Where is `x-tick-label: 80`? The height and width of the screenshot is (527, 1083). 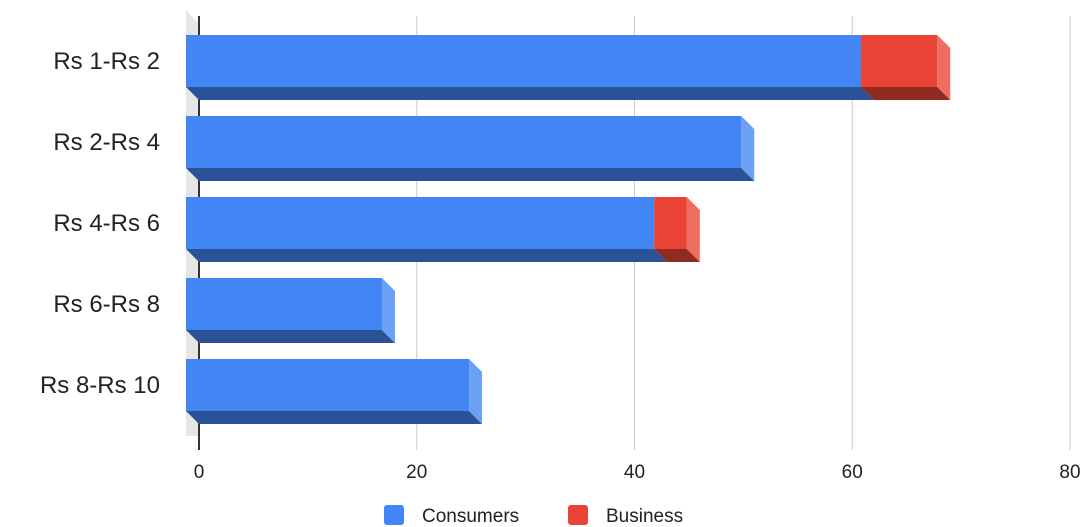 x-tick-label: 80 is located at coordinates (1069, 472).